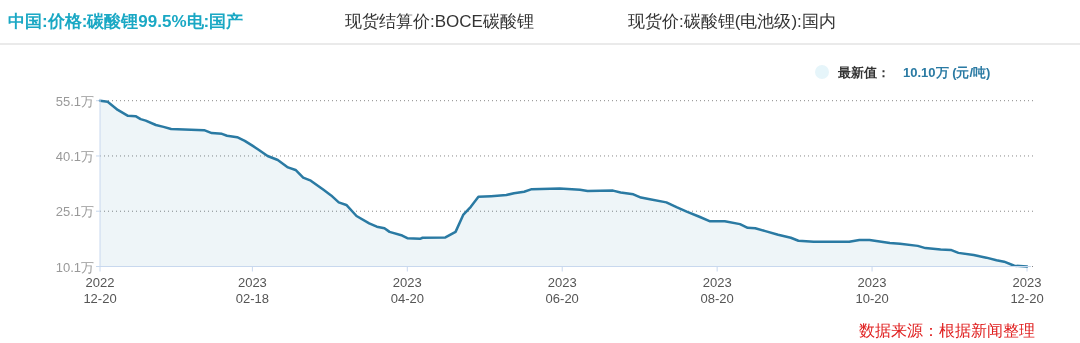 This screenshot has height=343, width=1080. Describe the element at coordinates (872, 290) in the screenshot. I see `x-tick-label: 2023 10-20` at that location.